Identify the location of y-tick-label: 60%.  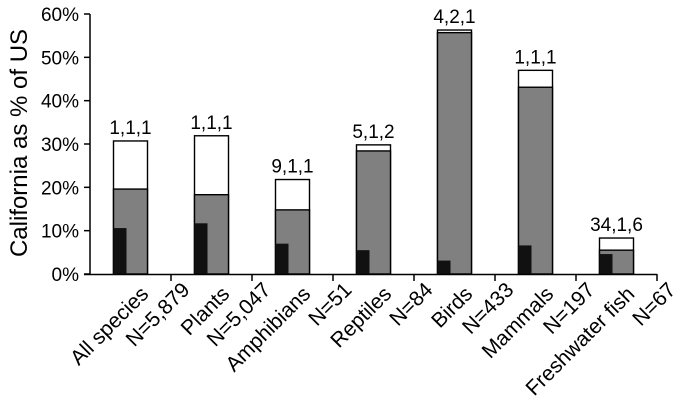
(60, 15).